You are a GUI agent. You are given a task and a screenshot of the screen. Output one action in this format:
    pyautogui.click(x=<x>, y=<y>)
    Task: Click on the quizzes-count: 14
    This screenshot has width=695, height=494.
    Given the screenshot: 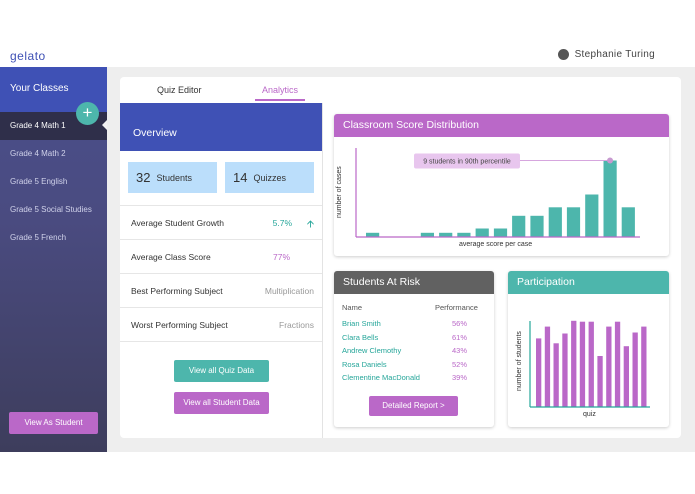 What is the action you would take?
    pyautogui.click(x=240, y=177)
    